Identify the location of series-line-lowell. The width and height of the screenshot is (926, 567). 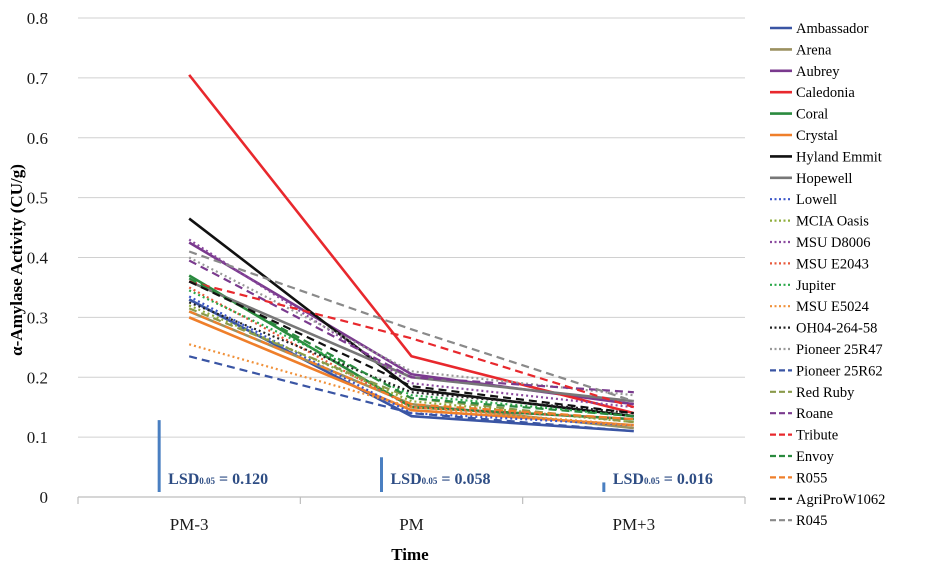
(411, 361).